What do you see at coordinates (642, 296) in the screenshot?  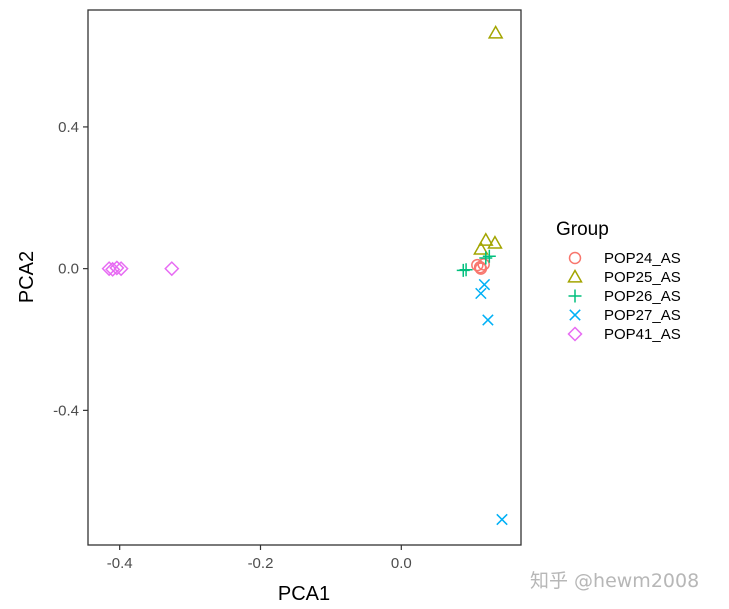 I see `legend-label: POP26_AS` at bounding box center [642, 296].